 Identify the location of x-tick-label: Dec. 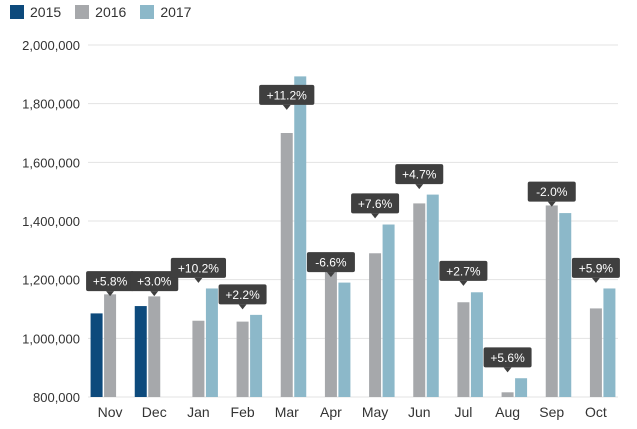
(154, 412).